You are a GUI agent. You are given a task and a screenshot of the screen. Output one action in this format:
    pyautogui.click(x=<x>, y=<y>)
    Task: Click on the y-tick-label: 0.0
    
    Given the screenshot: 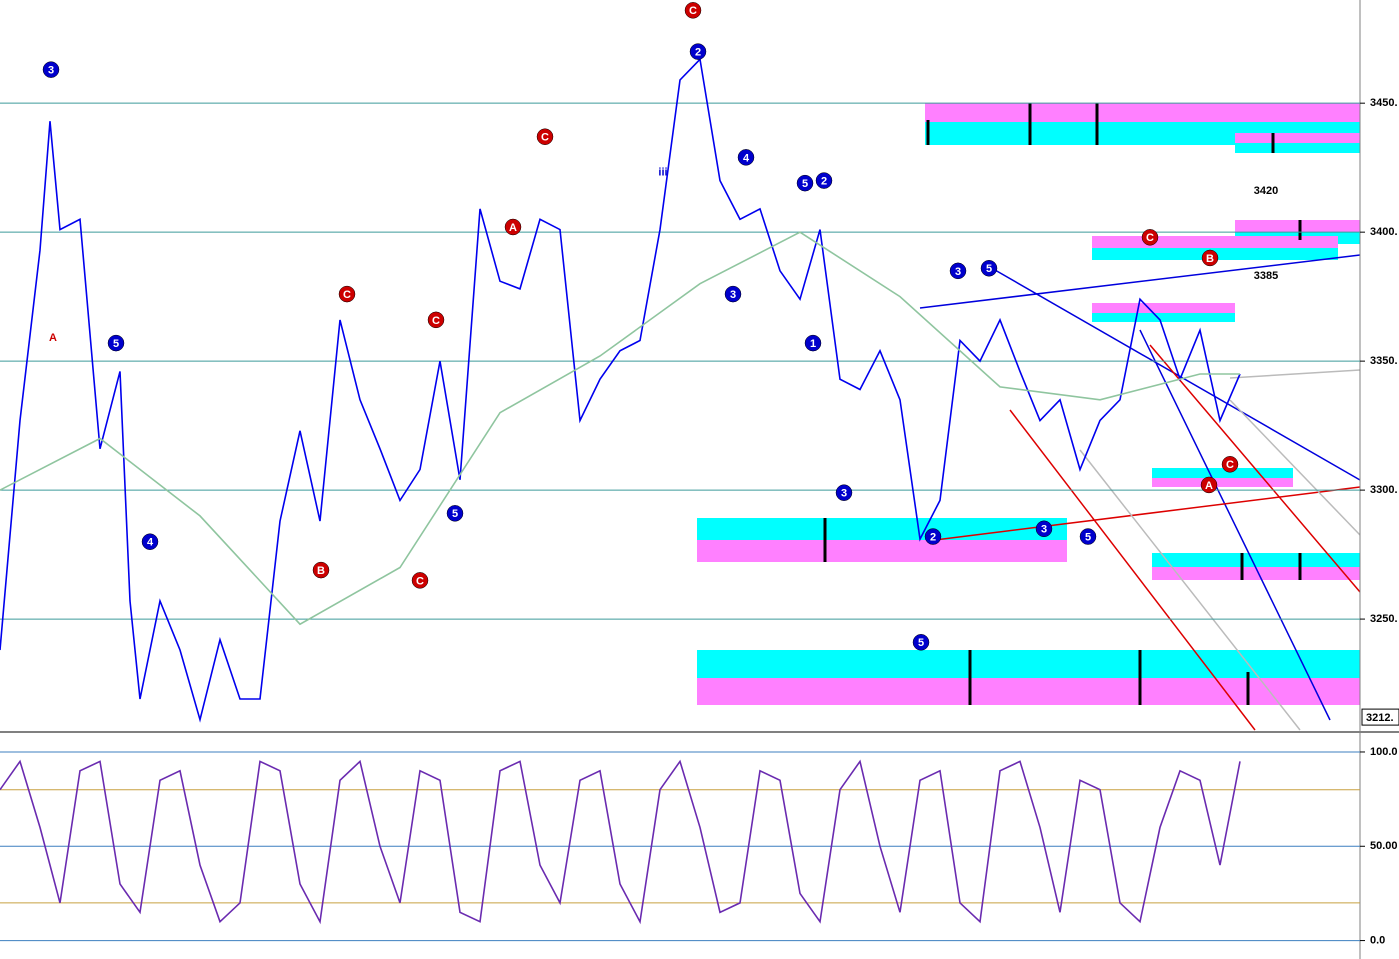 What is the action you would take?
    pyautogui.click(x=1377, y=940)
    